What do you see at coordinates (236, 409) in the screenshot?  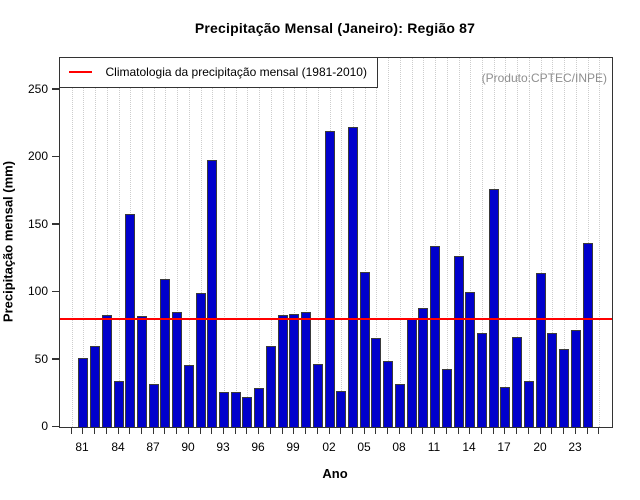 I see `precipitation-bar-1994` at bounding box center [236, 409].